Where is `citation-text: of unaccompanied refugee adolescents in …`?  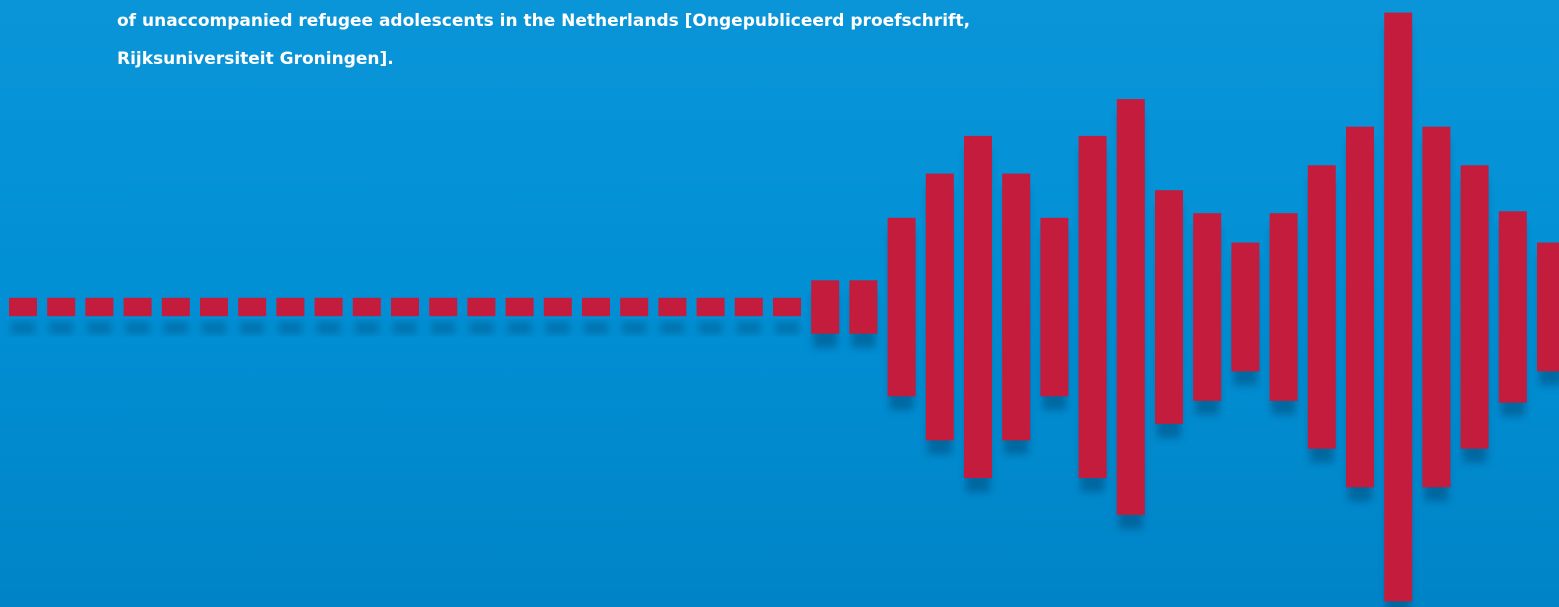
citation-text: of unaccompanied refugee adolescents in … is located at coordinates (692, 40).